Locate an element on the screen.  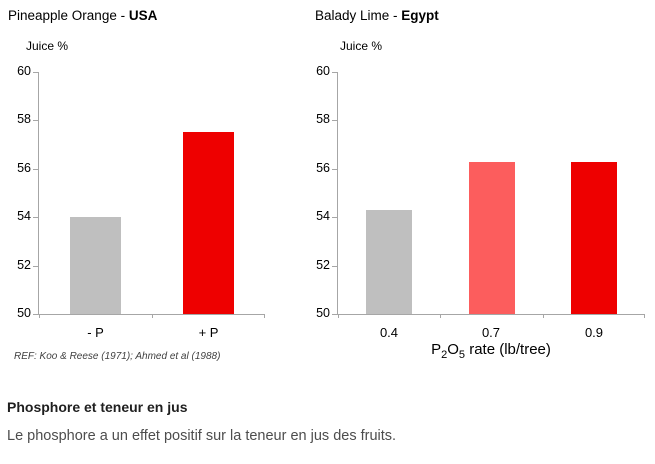
x-axis-title-egypt: P2O5 rate (lb/tree) is located at coordinates (491, 351).